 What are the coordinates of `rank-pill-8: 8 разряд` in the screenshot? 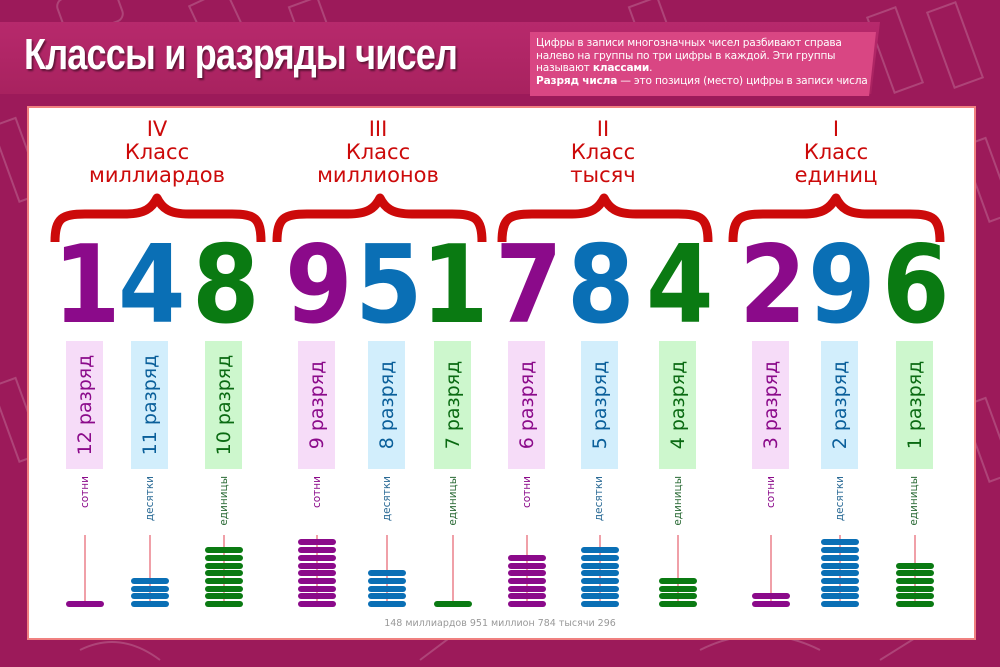 It's located at (386, 405).